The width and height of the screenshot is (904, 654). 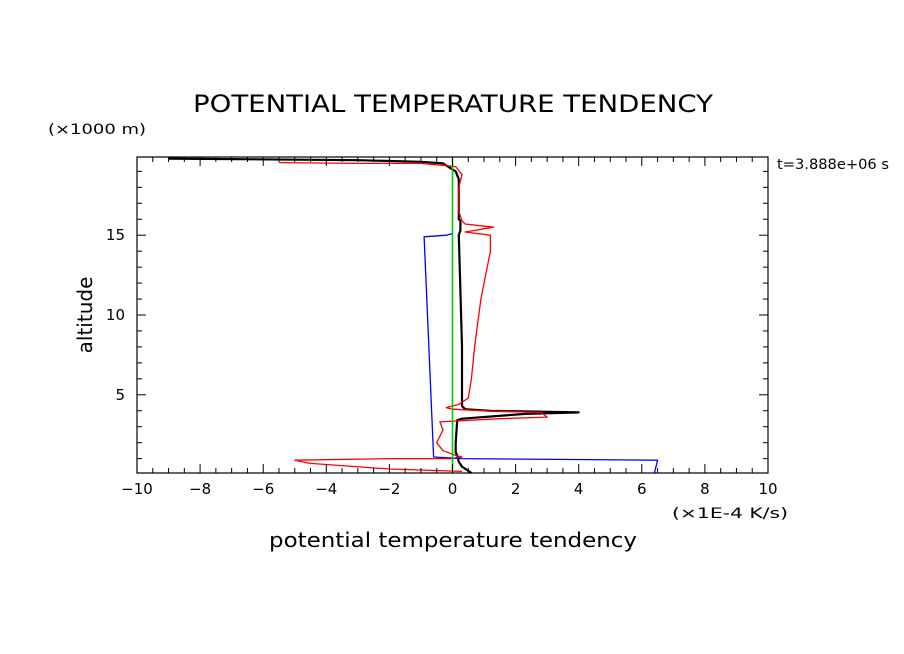 I want to click on x-tick-label: 0, so click(x=453, y=489).